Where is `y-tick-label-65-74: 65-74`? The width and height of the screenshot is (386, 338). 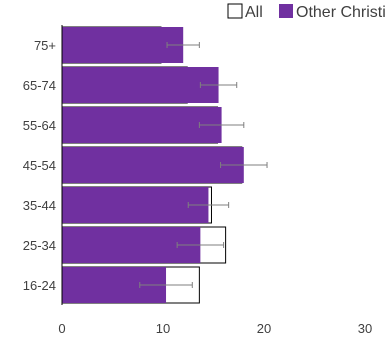 y-tick-label-65-74: 65-74 is located at coordinates (39, 85).